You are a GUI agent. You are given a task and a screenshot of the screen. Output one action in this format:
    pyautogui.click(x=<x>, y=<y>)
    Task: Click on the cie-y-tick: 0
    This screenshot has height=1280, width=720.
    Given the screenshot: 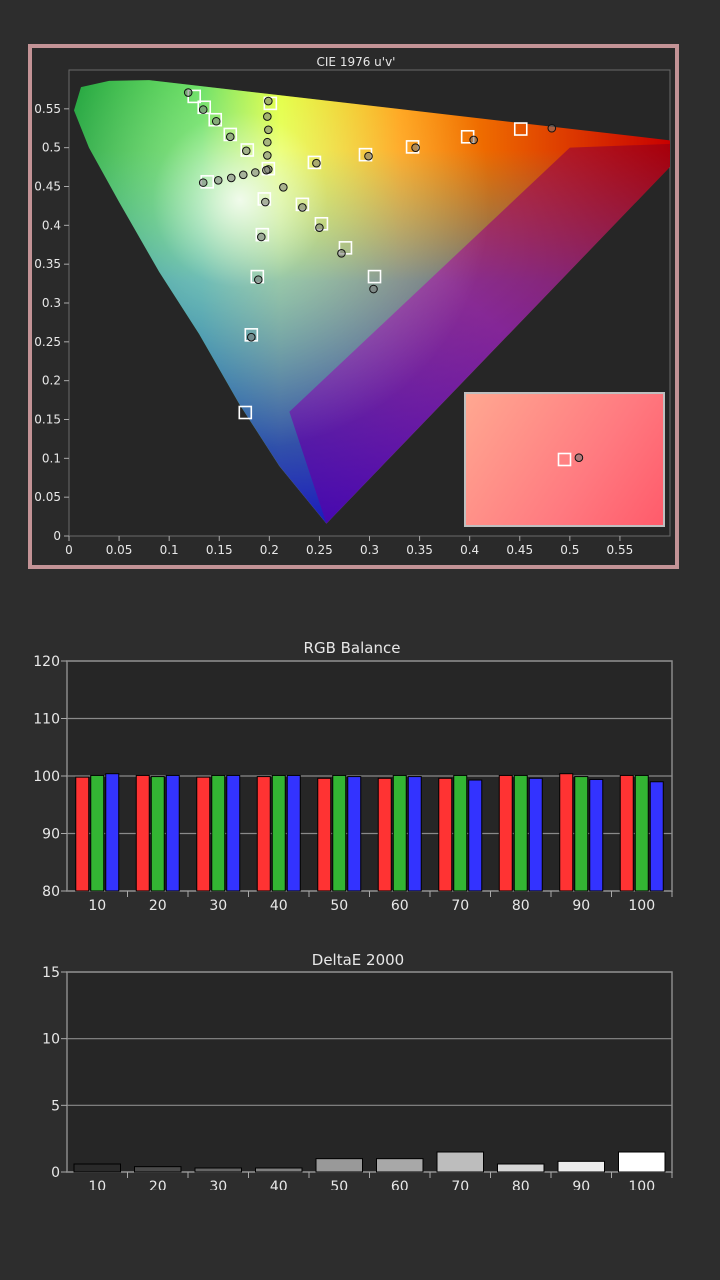 What is the action you would take?
    pyautogui.click(x=57, y=536)
    